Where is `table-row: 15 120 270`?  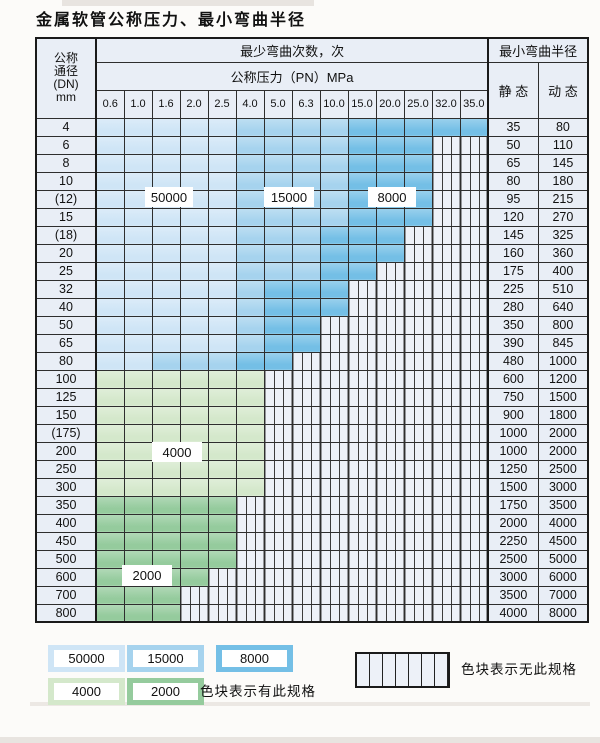
table-row: 15 120 270 is located at coordinates (312, 217).